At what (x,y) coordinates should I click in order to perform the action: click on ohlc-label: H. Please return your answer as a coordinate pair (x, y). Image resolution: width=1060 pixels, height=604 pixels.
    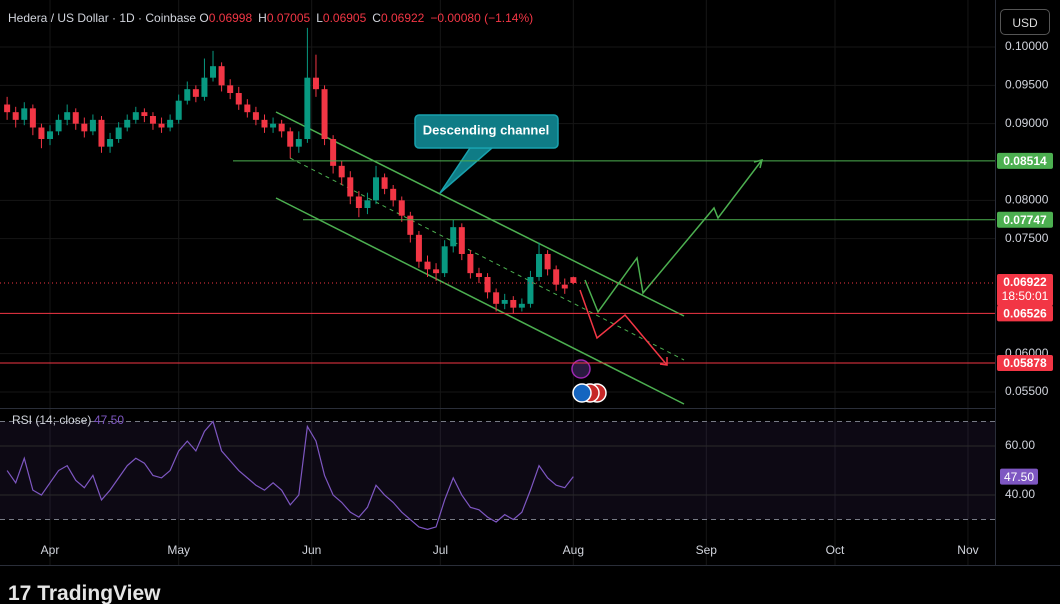
    Looking at the image, I should click on (262, 18).